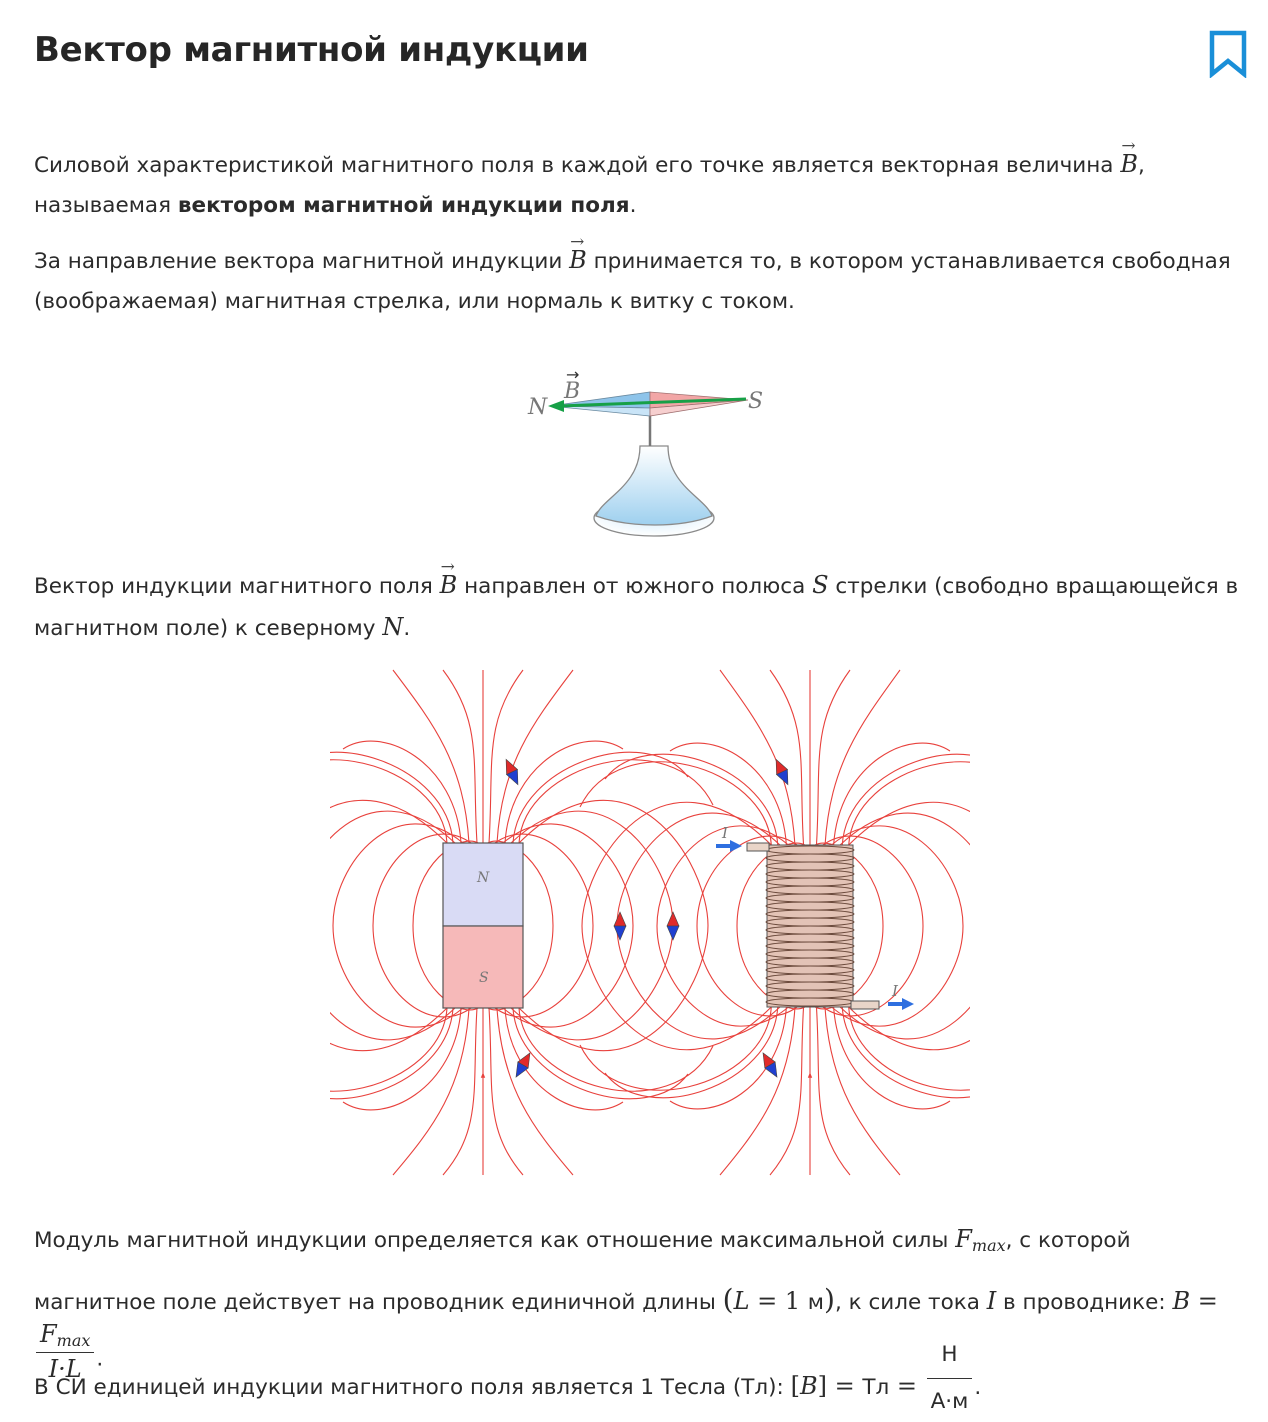  I want to click on magnet-n-label: N, so click(483, 878).